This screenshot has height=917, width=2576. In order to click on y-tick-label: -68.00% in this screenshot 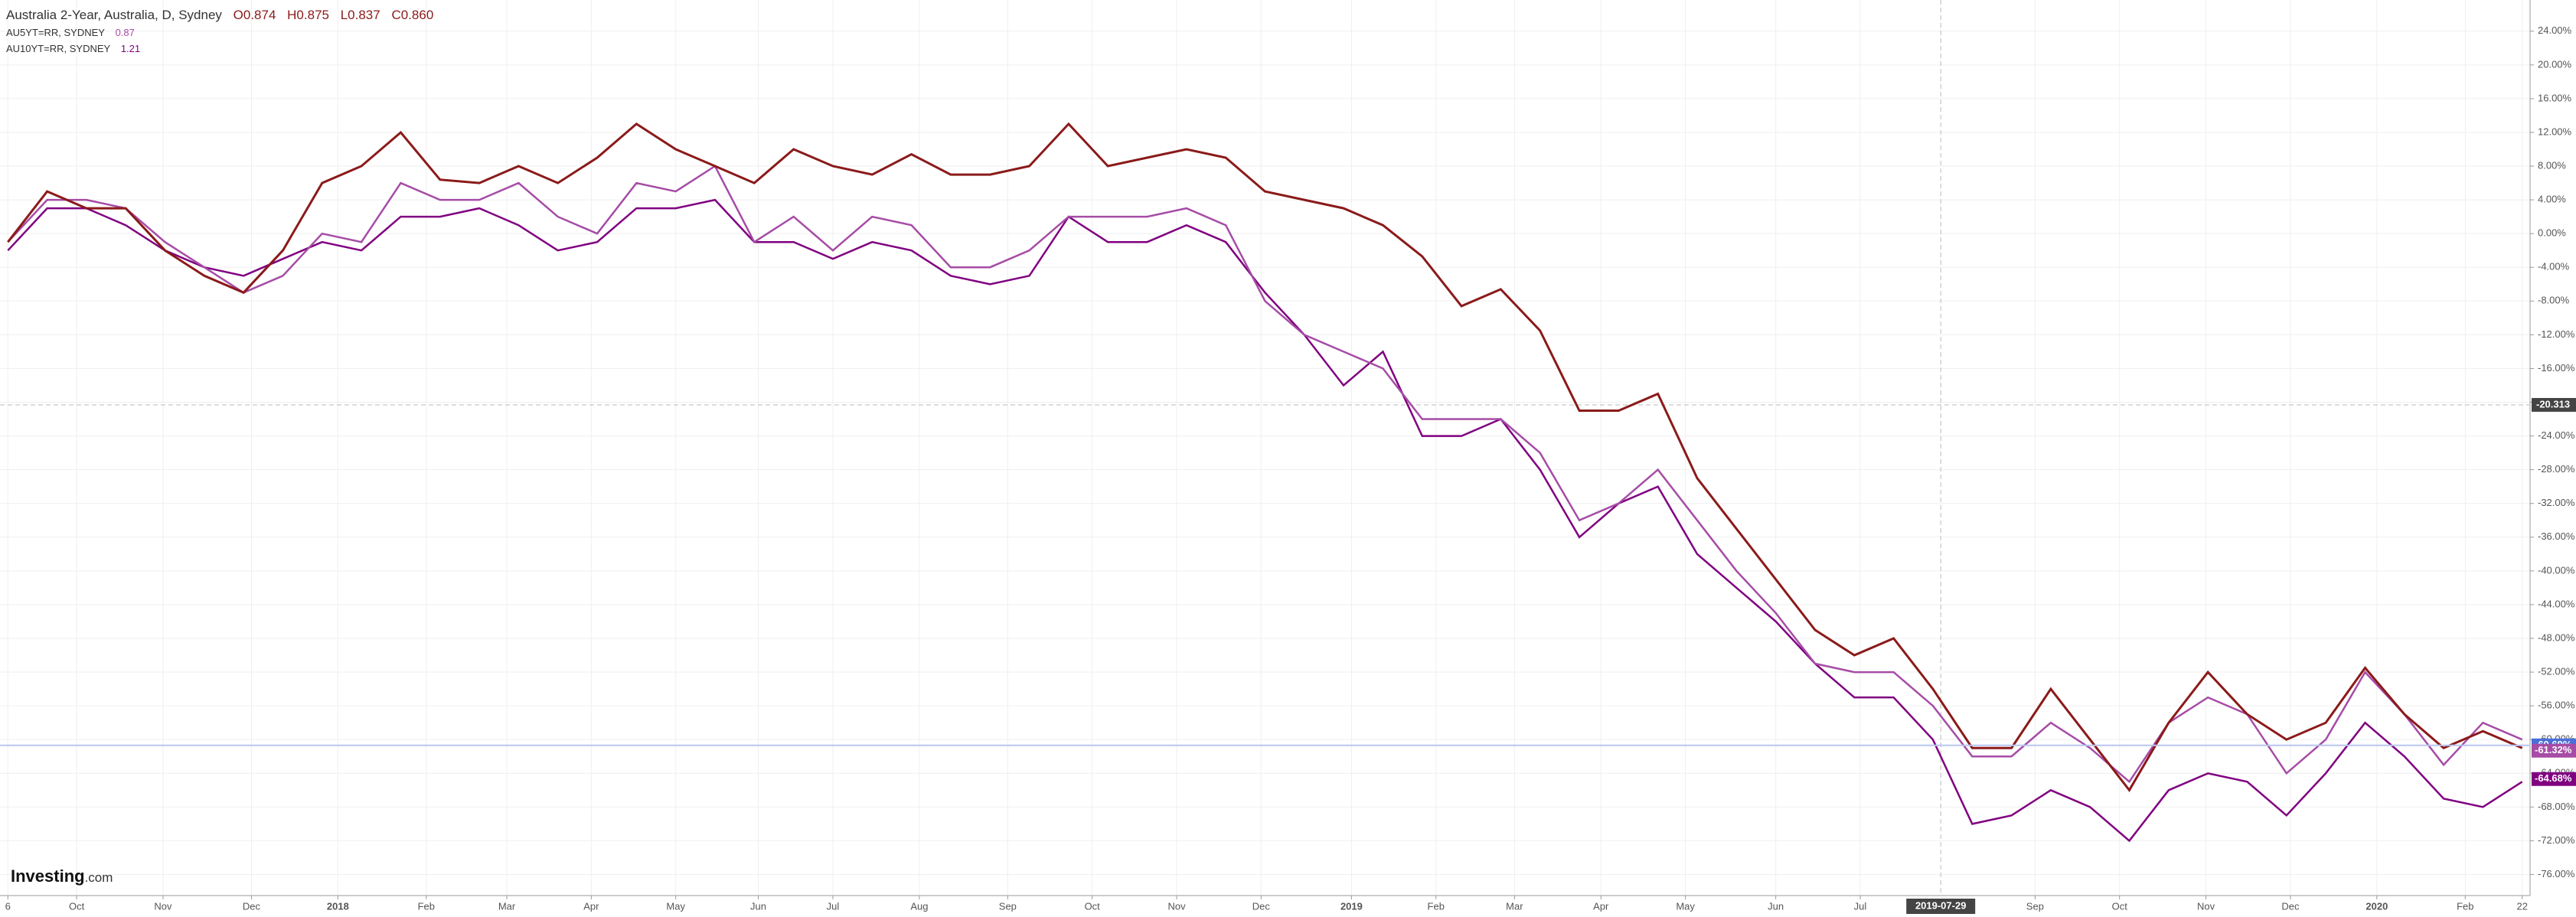, I will do `click(2556, 807)`.